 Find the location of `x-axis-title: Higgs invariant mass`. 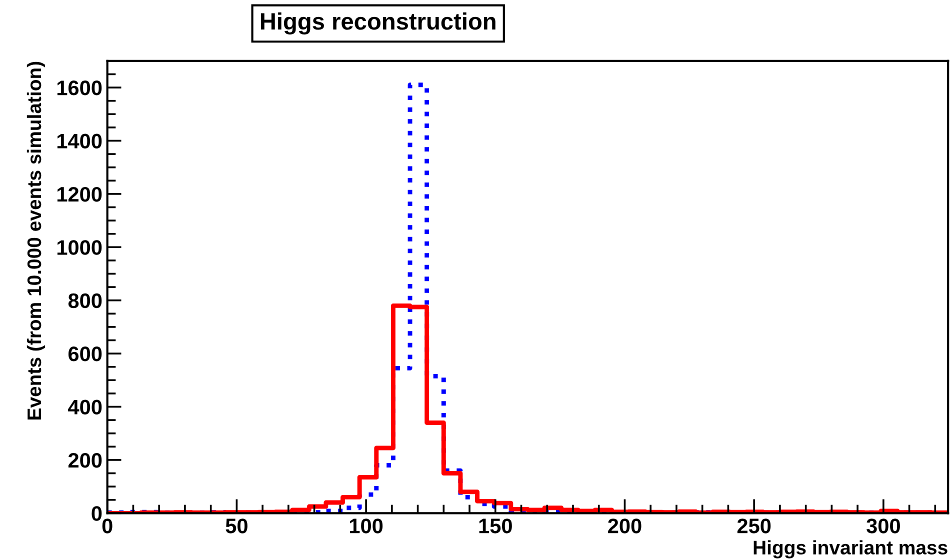

x-axis-title: Higgs invariant mass is located at coordinates (851, 549).